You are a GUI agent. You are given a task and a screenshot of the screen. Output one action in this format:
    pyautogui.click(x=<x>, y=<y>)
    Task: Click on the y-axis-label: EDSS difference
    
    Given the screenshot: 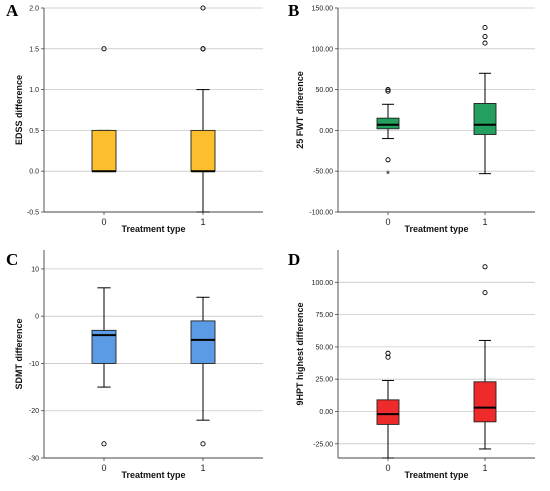 What is the action you would take?
    pyautogui.click(x=19, y=110)
    